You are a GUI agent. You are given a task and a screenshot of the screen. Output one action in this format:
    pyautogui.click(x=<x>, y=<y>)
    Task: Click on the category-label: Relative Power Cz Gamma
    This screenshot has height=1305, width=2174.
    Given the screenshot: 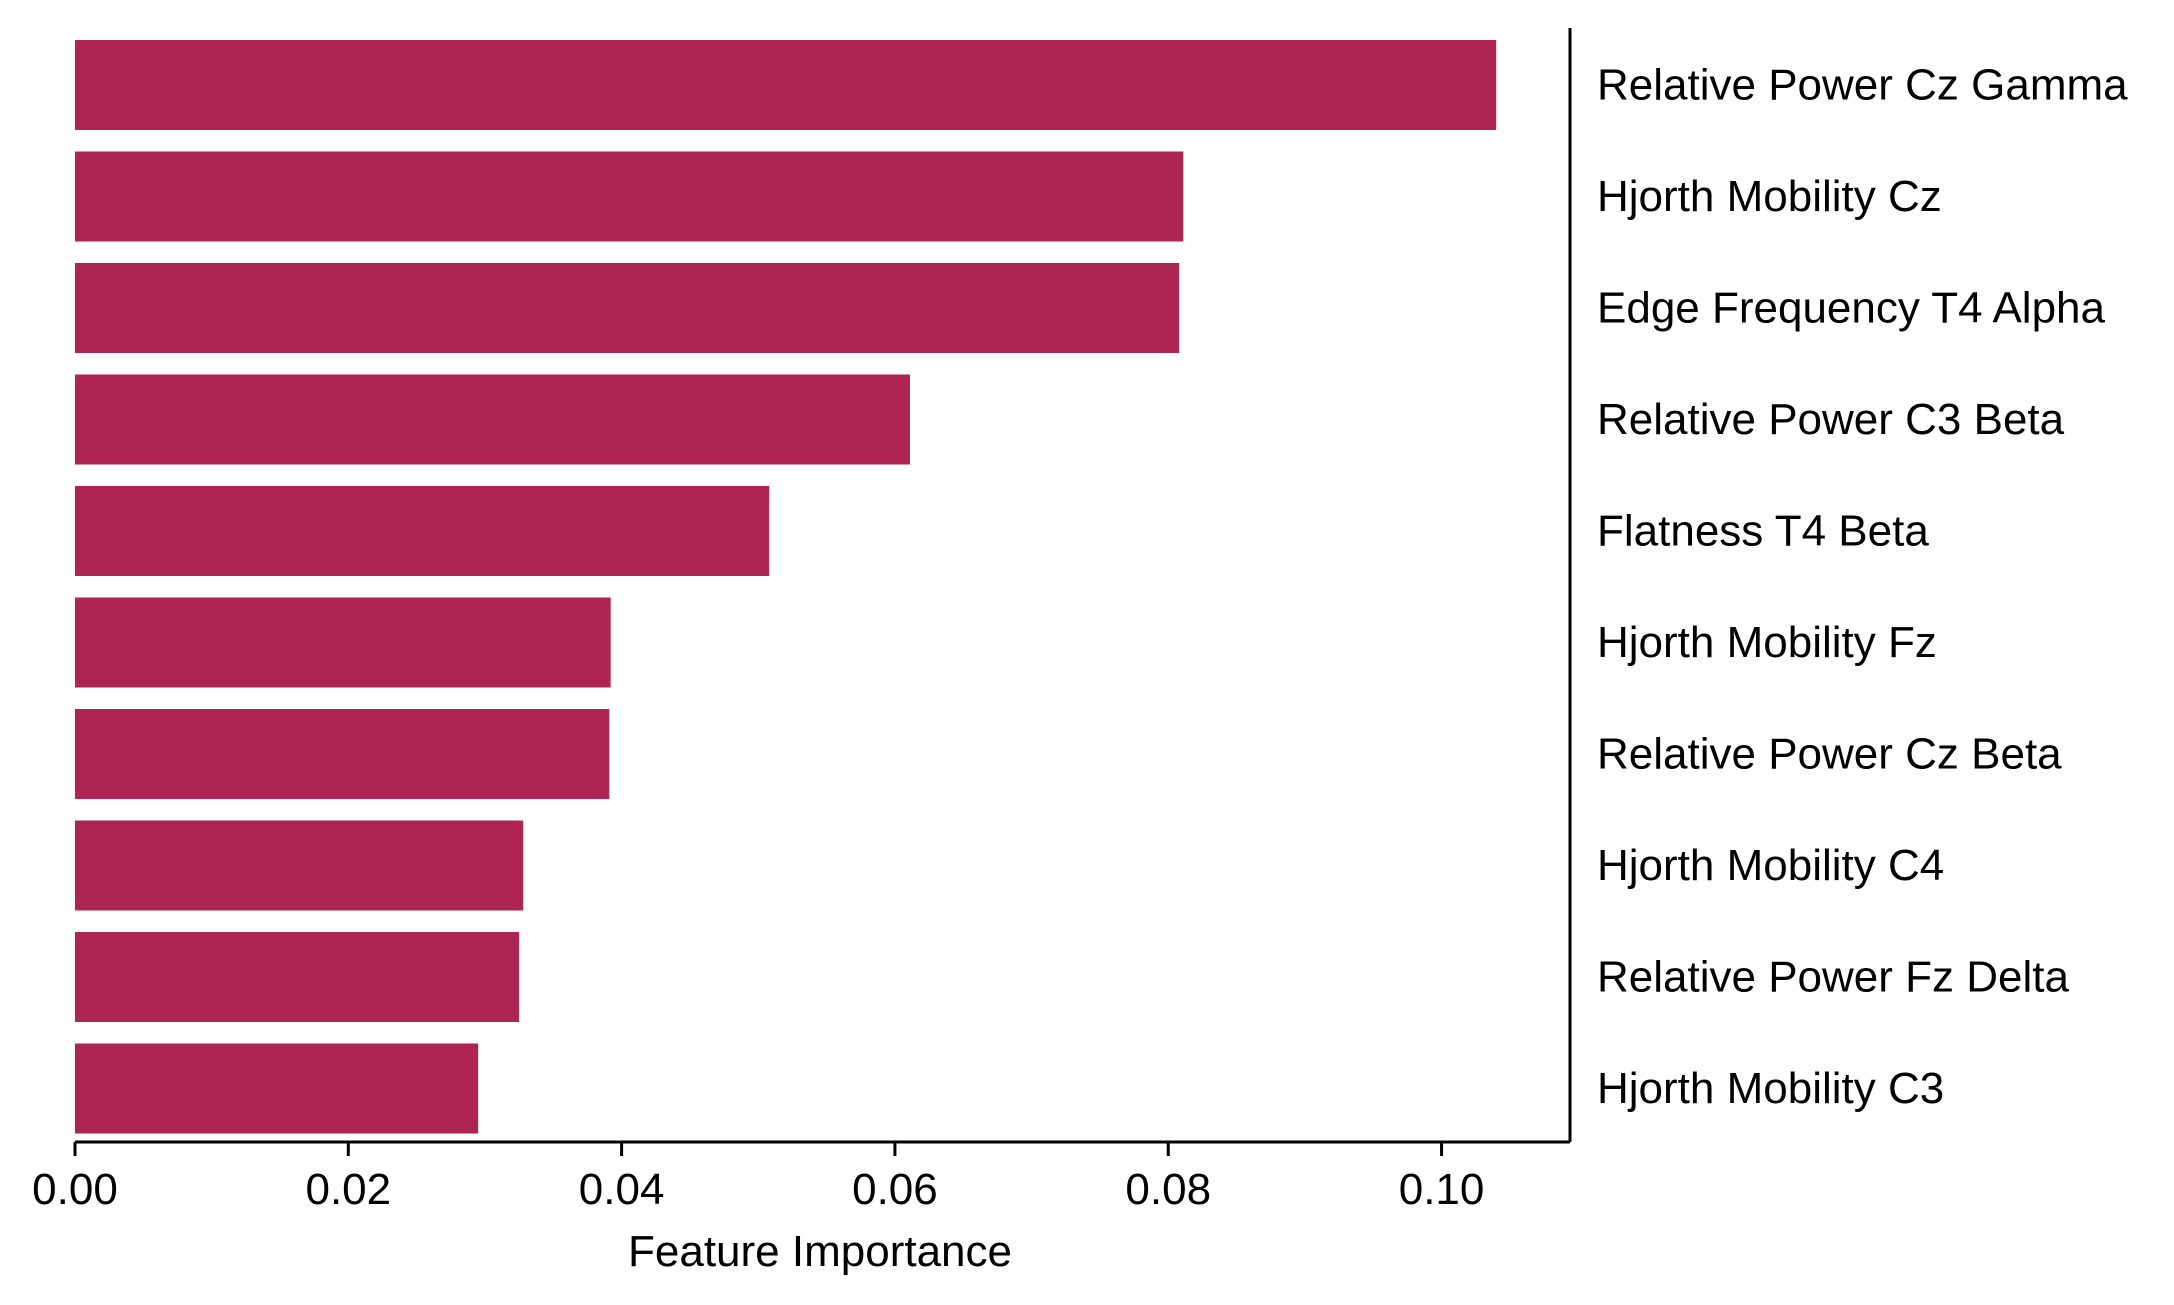 What is the action you would take?
    pyautogui.click(x=1862, y=85)
    